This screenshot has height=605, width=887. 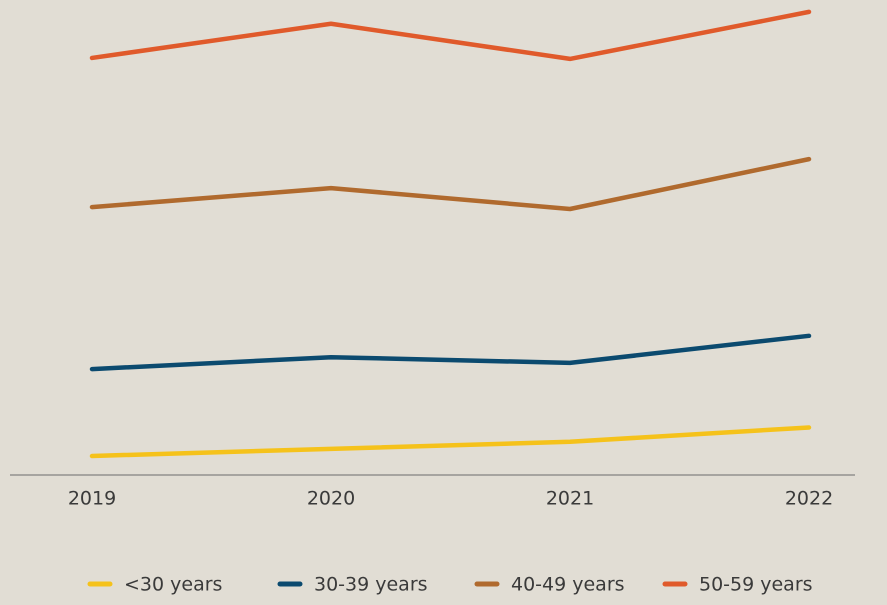 What do you see at coordinates (568, 585) in the screenshot?
I see `legend-label: 40-49 years` at bounding box center [568, 585].